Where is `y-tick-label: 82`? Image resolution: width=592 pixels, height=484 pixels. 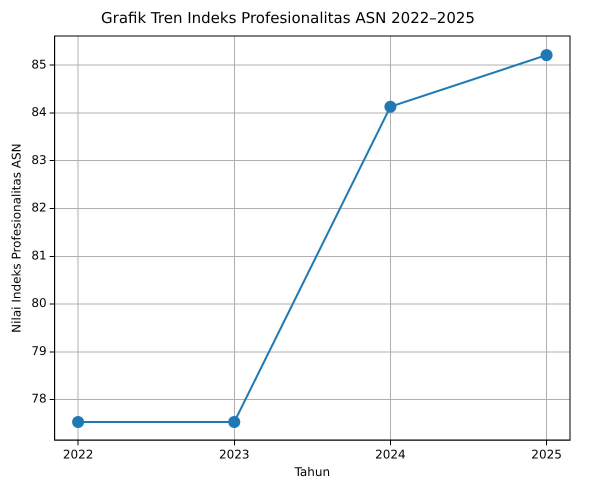 y-tick-label: 82 is located at coordinates (39, 207).